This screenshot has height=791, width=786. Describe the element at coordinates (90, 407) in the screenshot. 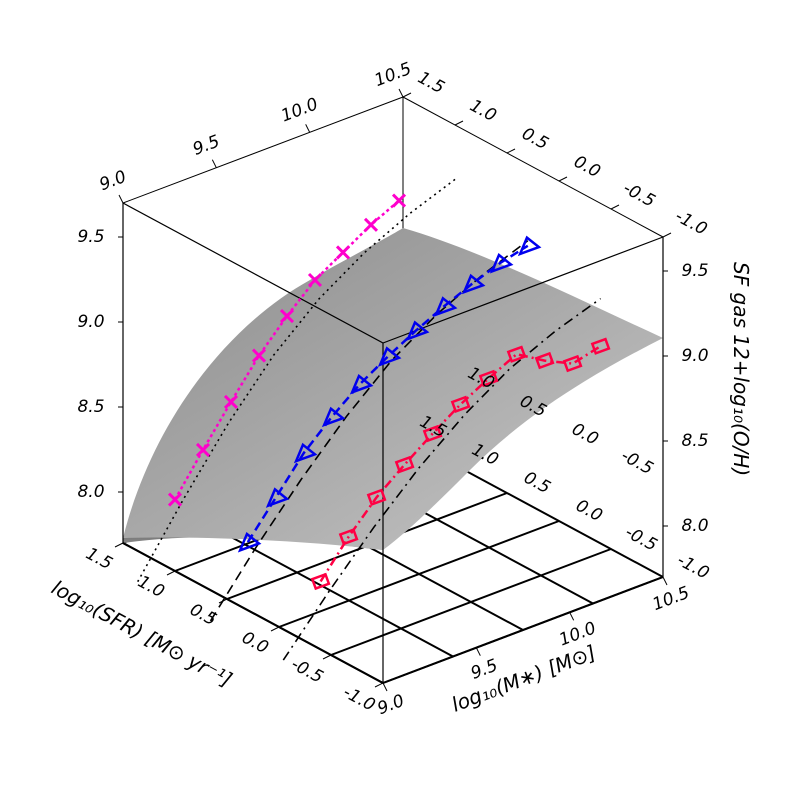

I see `z-tick-label: 8.5` at that location.